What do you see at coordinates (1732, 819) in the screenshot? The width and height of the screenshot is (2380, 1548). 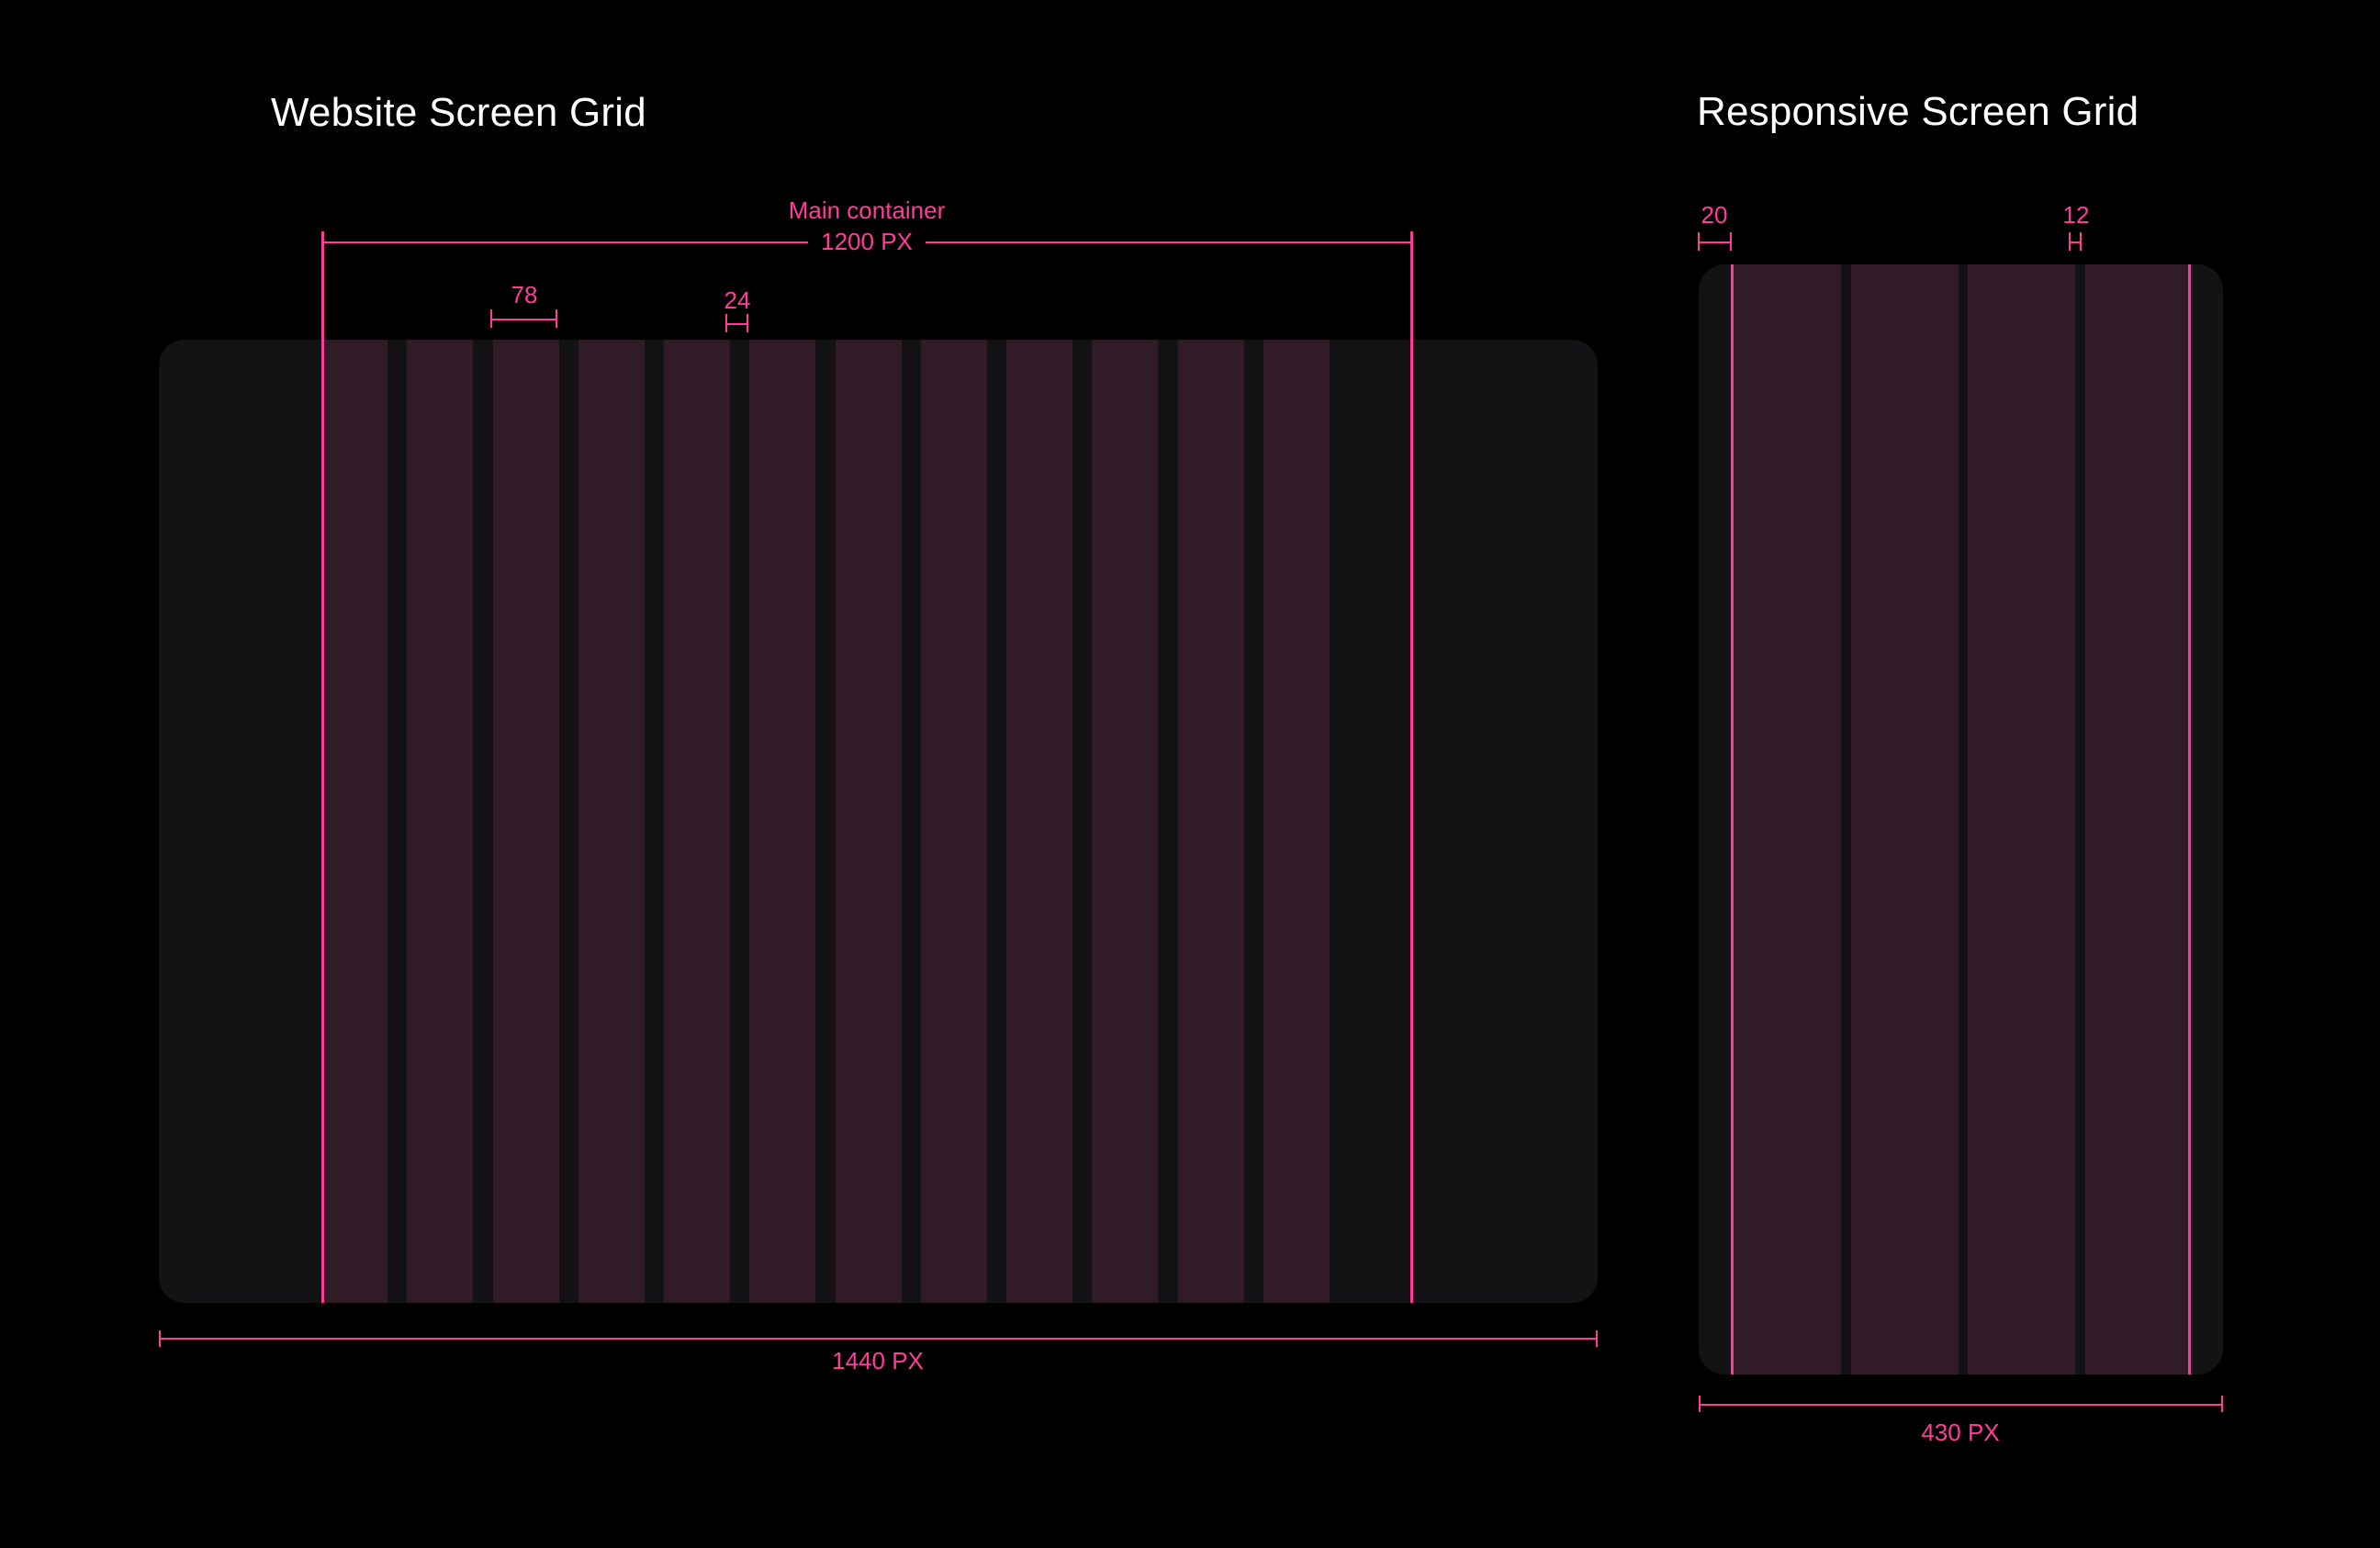 I see `mobile-margin-left-boundary` at bounding box center [1732, 819].